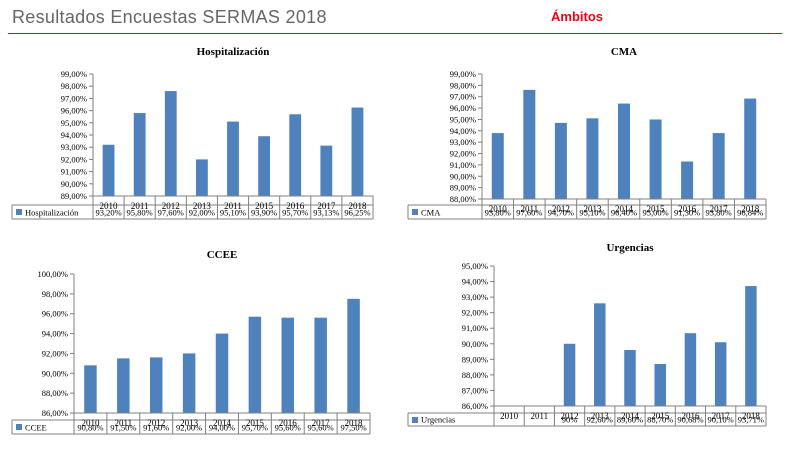 Image resolution: width=790 pixels, height=452 pixels. What do you see at coordinates (53, 274) in the screenshot?
I see `y-tick-label: 100,00%` at bounding box center [53, 274].